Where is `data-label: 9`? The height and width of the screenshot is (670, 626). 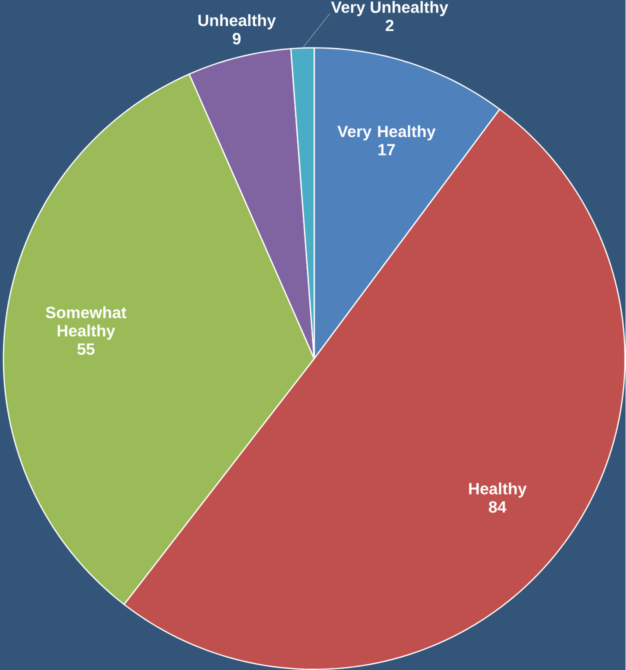 data-label: 9 is located at coordinates (236, 38).